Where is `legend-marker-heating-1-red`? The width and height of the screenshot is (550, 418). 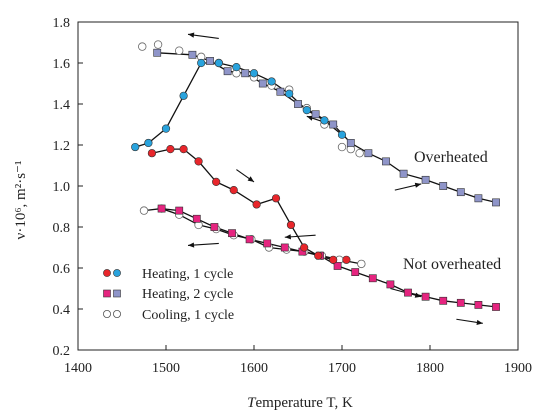 legend-marker-heating-1-red is located at coordinates (107, 273).